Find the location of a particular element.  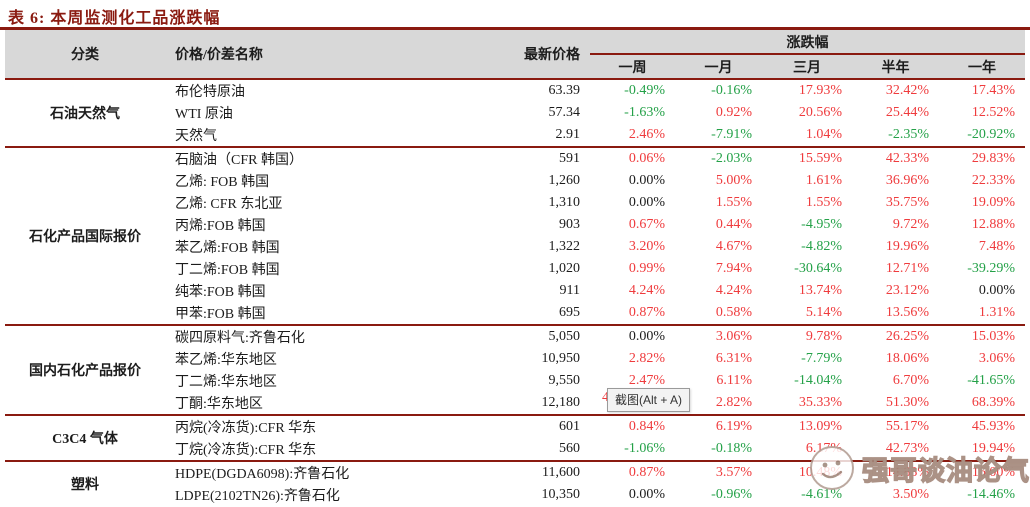

latest-price-value: 10,950 is located at coordinates (561, 358).